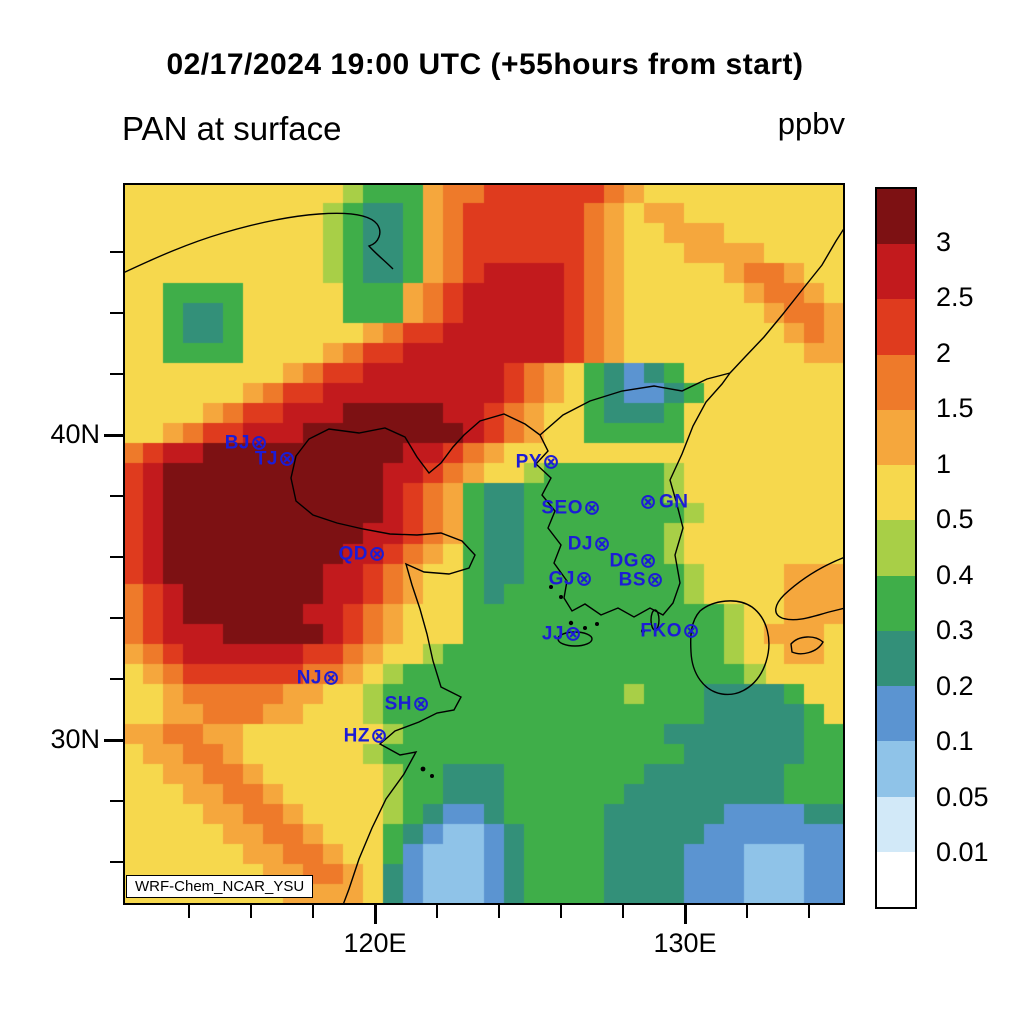 This screenshot has width=1024, height=1024. Describe the element at coordinates (266, 459) in the screenshot. I see `station-label: TJ` at that location.